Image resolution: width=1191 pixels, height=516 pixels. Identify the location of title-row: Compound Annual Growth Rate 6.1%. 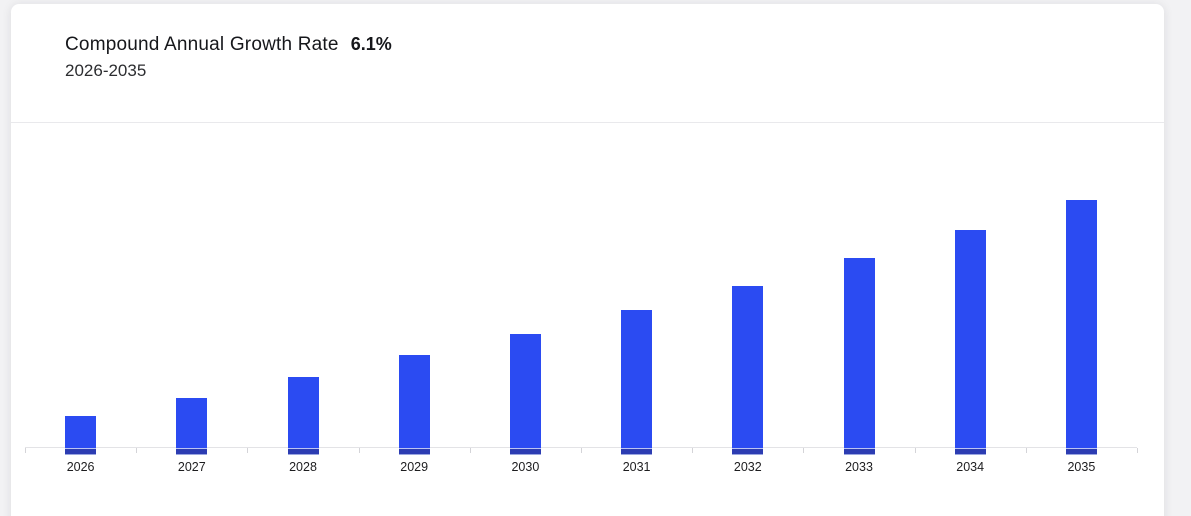
(614, 45).